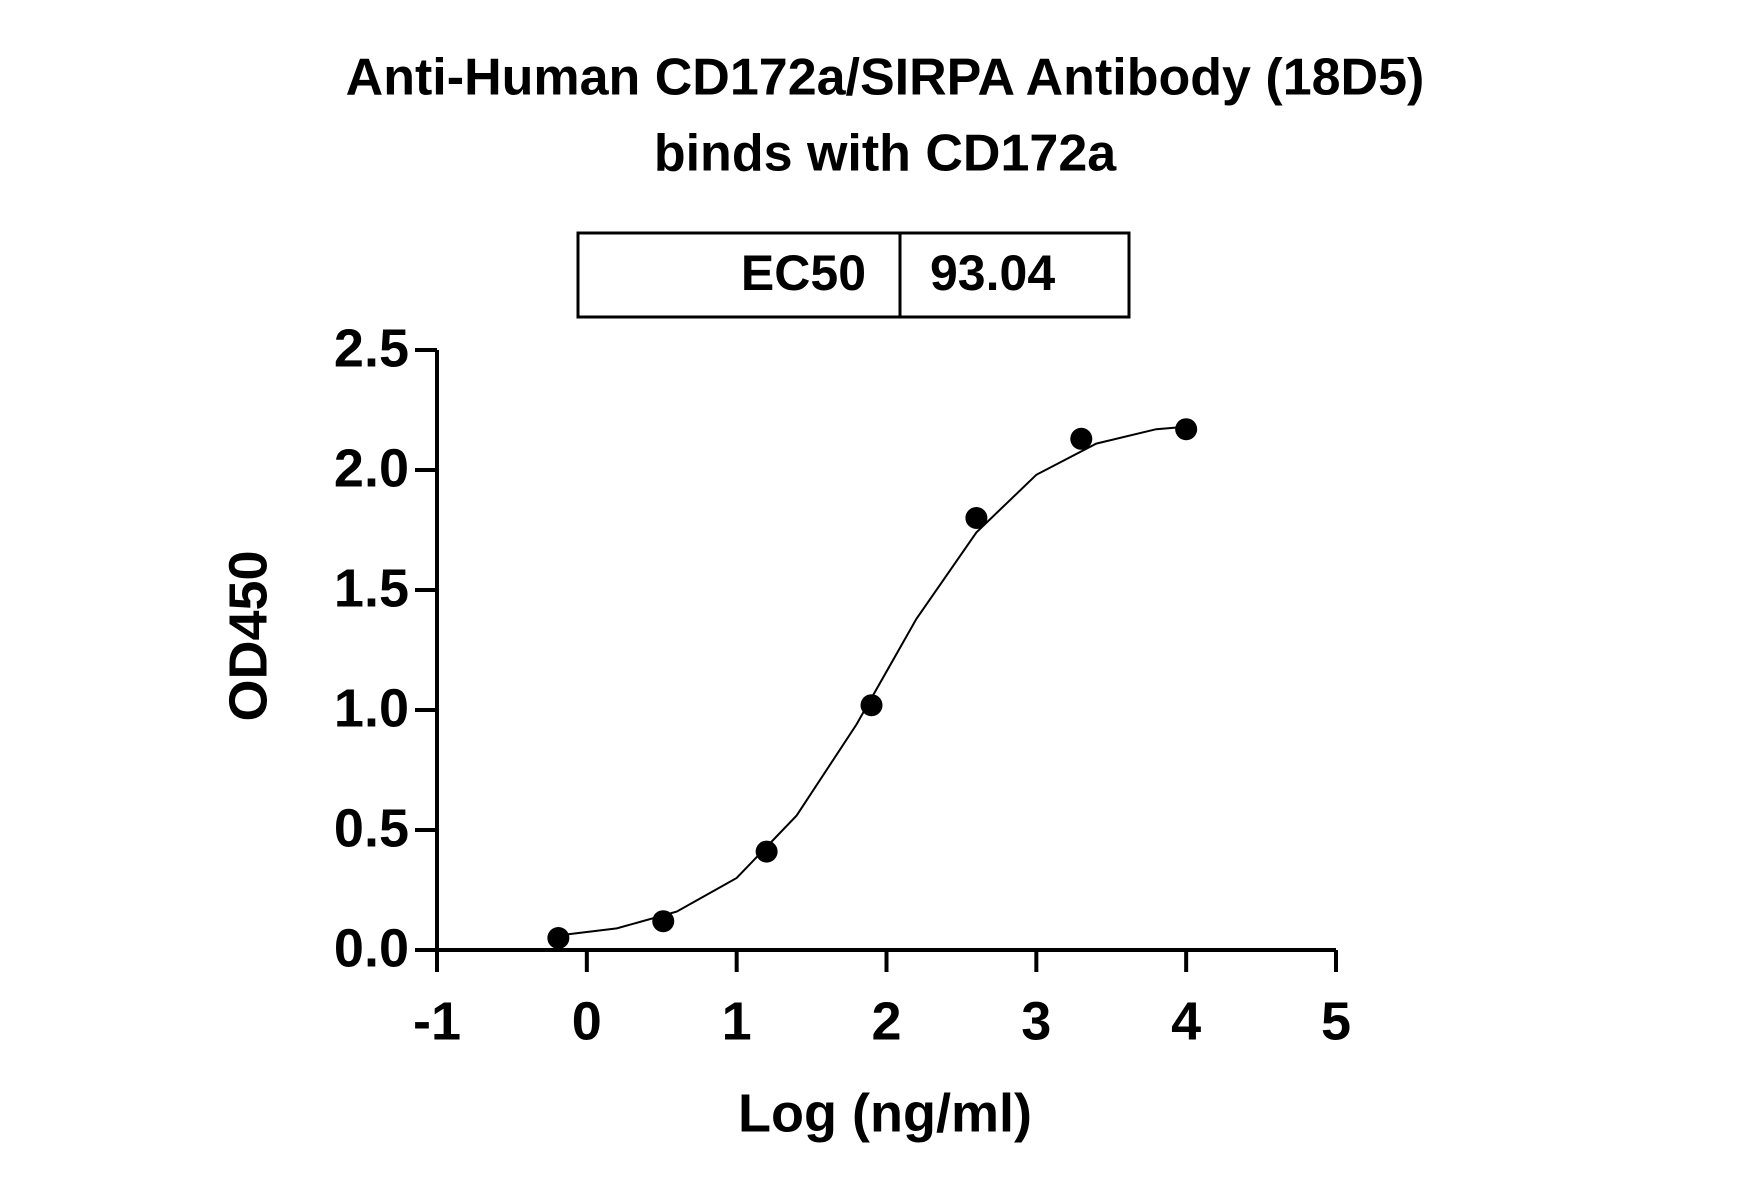  What do you see at coordinates (371, 468) in the screenshot?
I see `y-tick-label: 2.0` at bounding box center [371, 468].